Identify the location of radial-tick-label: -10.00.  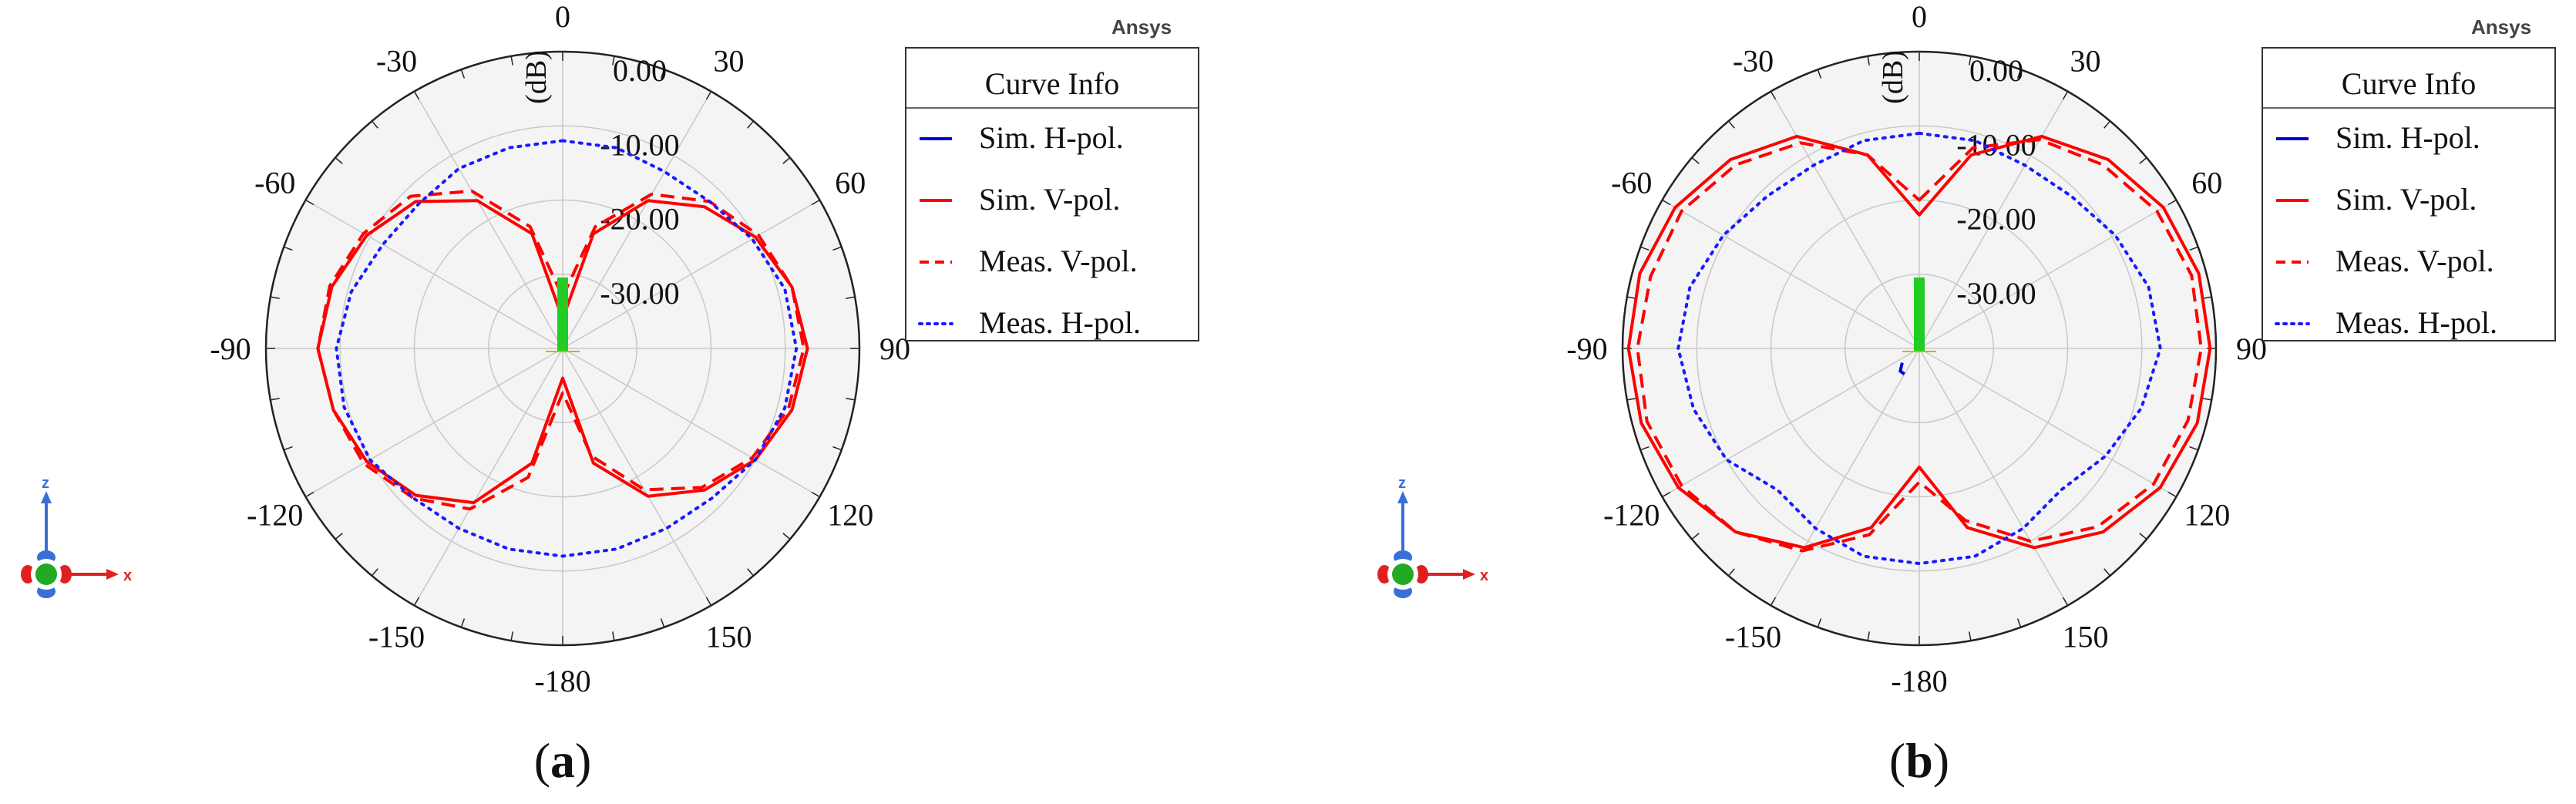
(639, 144).